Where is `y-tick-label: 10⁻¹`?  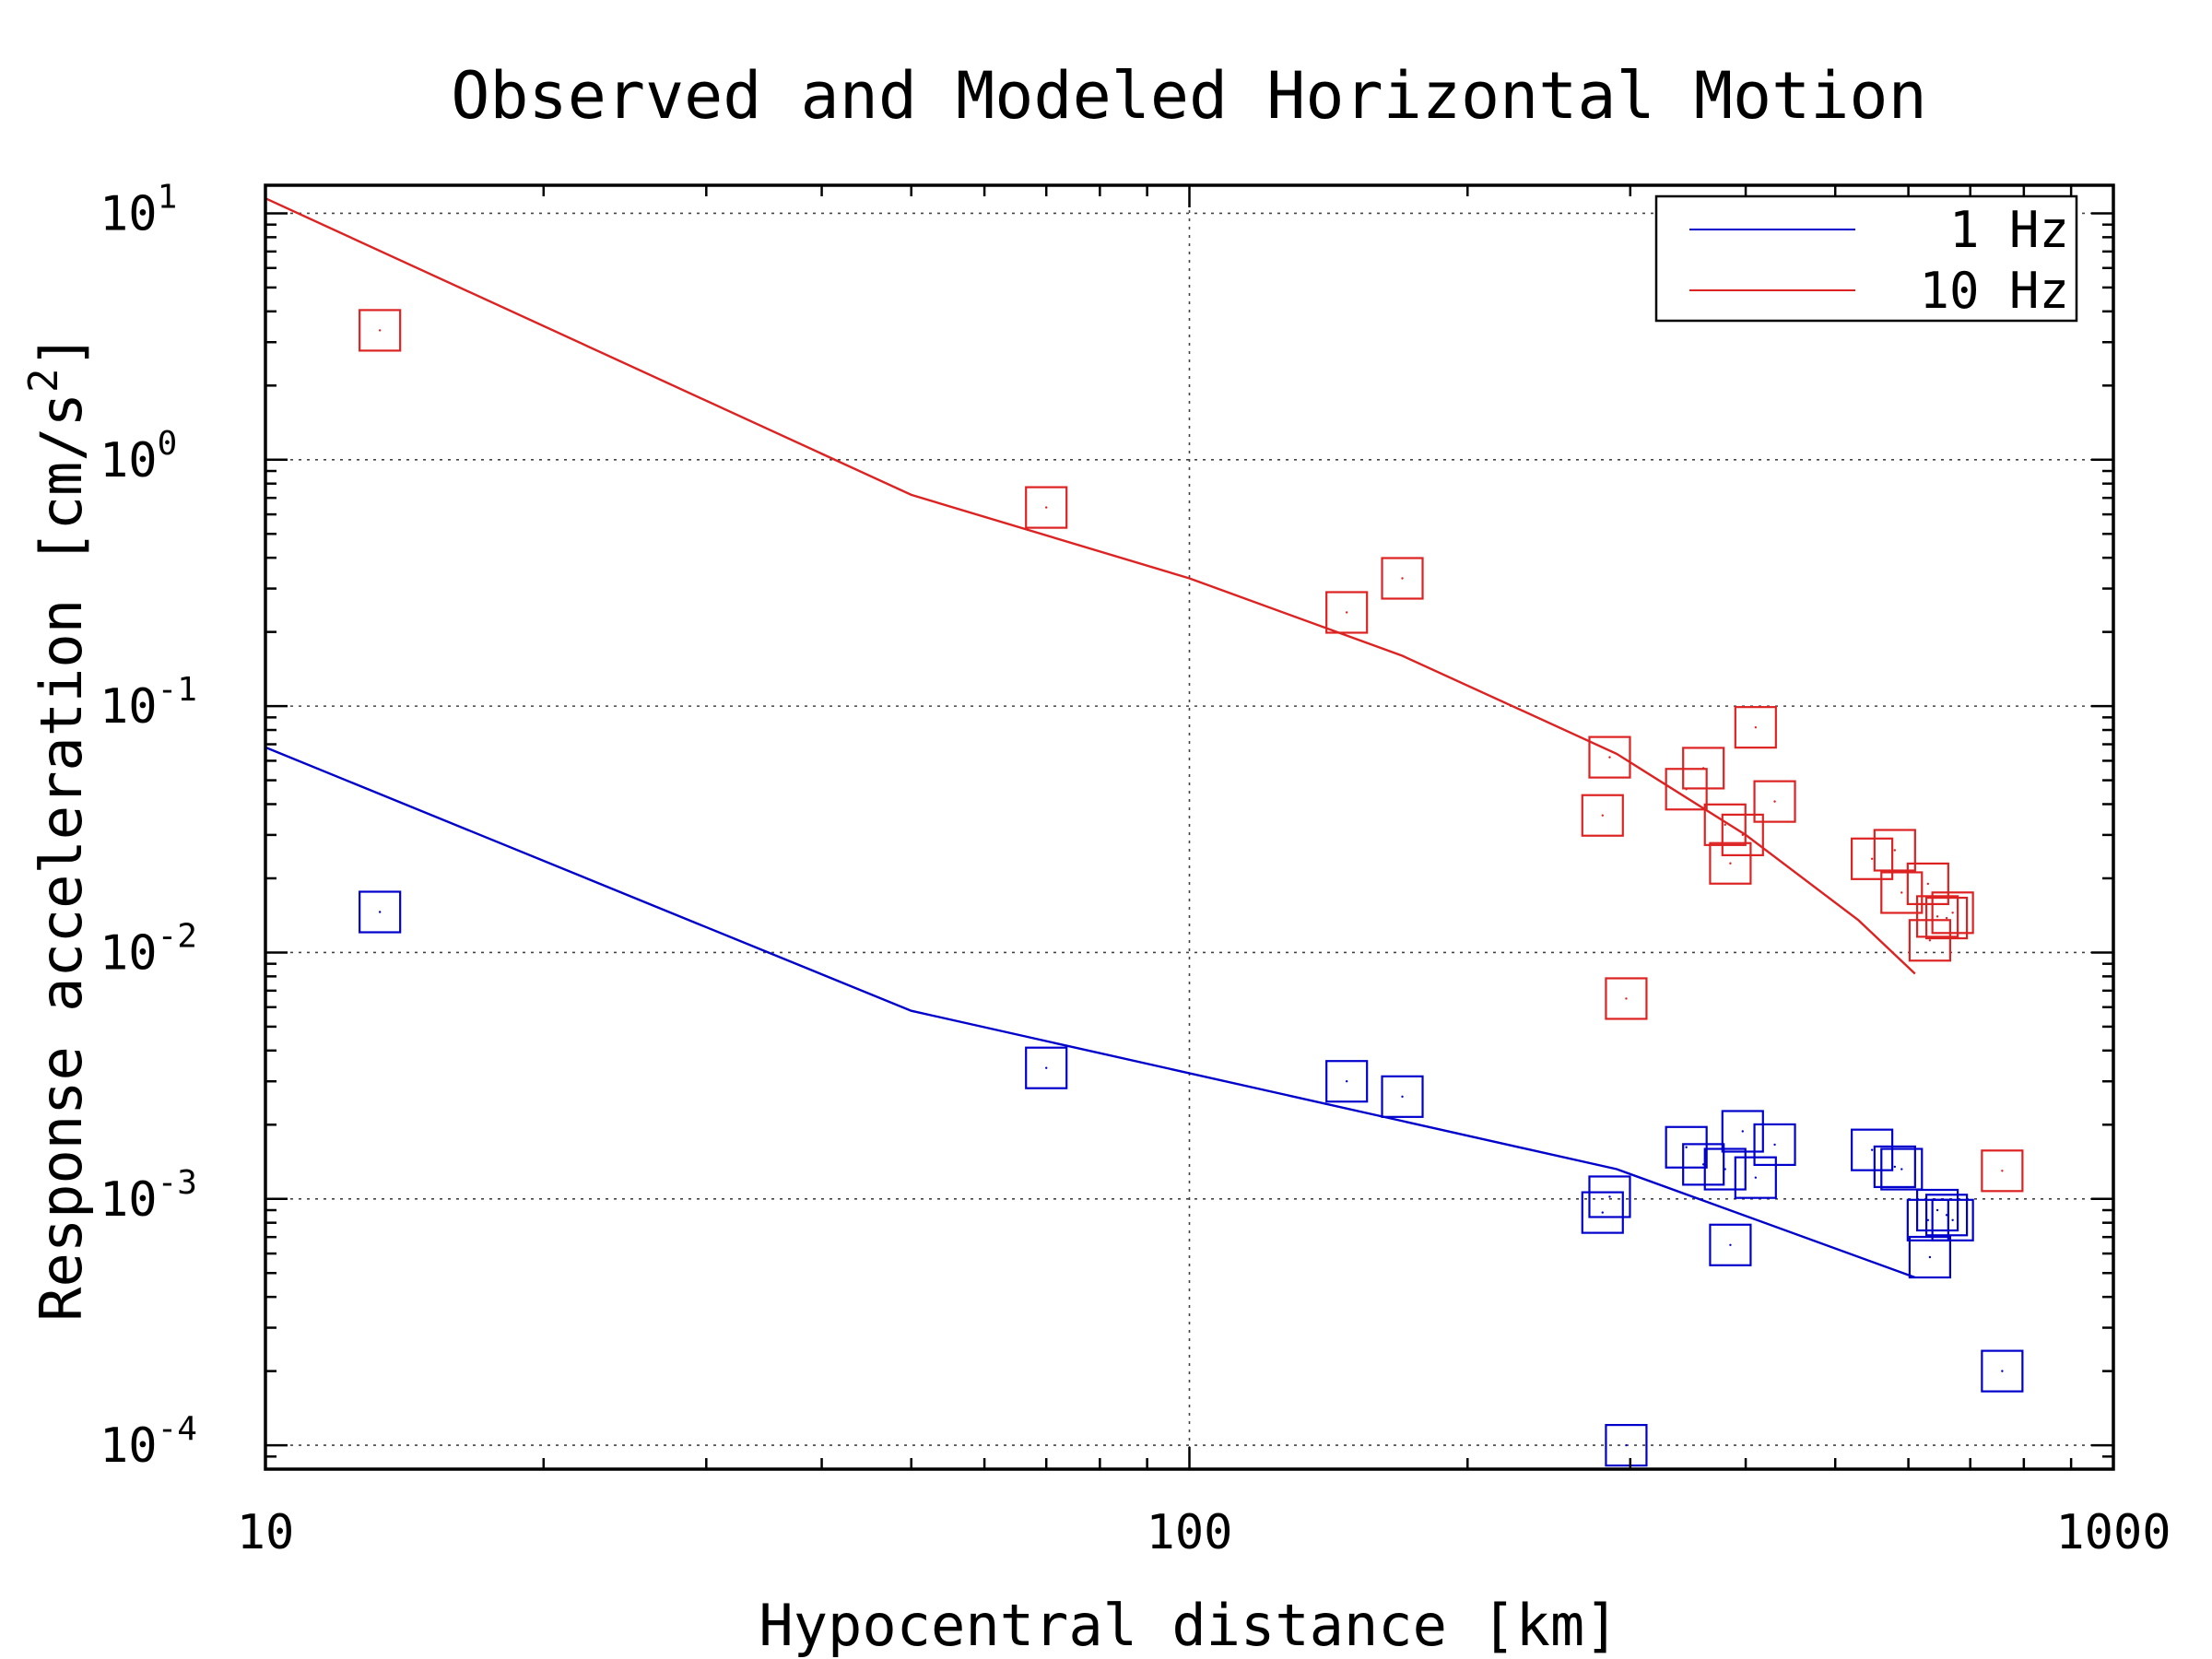 y-tick-label: 10⁻¹ is located at coordinates (148, 703).